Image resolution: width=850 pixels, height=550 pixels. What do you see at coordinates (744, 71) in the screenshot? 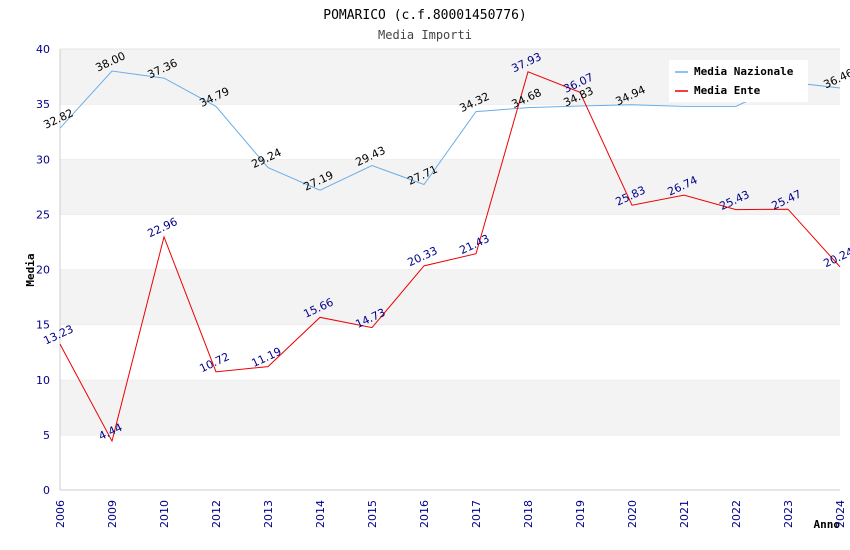
I see `legend-label-media-nazionale: Media Nazionale` at bounding box center [744, 71].